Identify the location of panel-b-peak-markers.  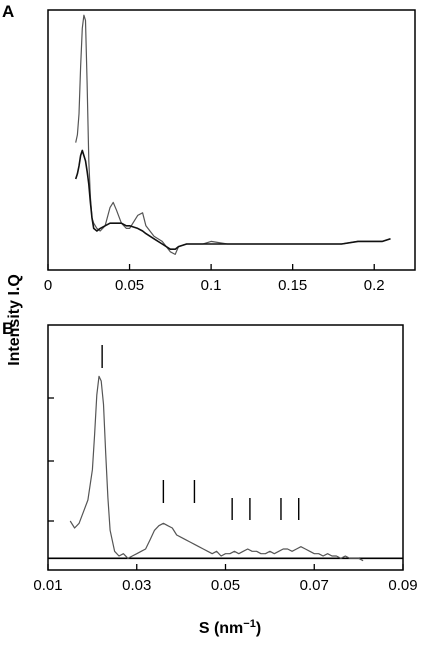
(200, 432).